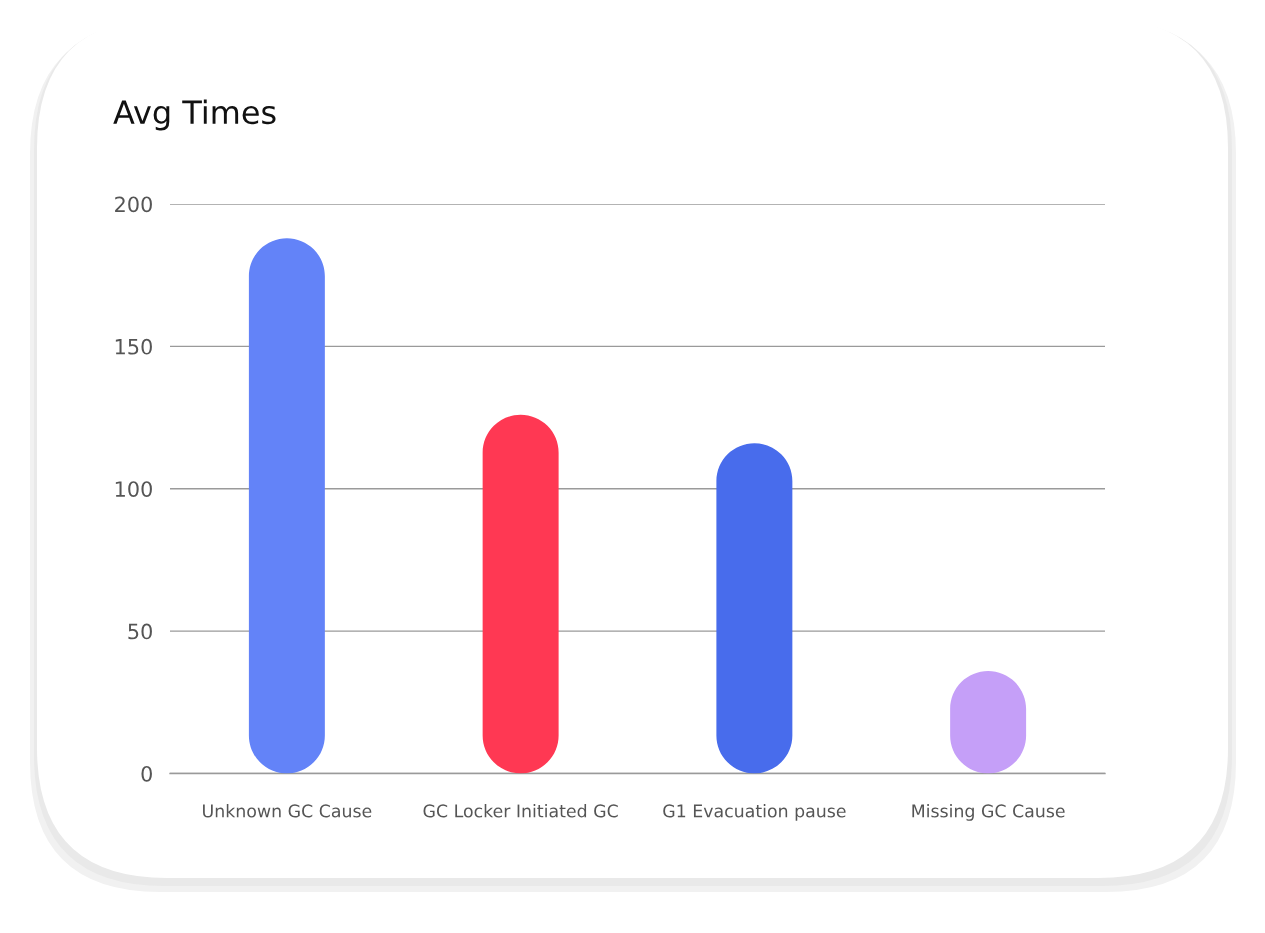 The height and width of the screenshot is (933, 1265). Describe the element at coordinates (194, 115) in the screenshot. I see `chart-title: Avg Times` at that location.